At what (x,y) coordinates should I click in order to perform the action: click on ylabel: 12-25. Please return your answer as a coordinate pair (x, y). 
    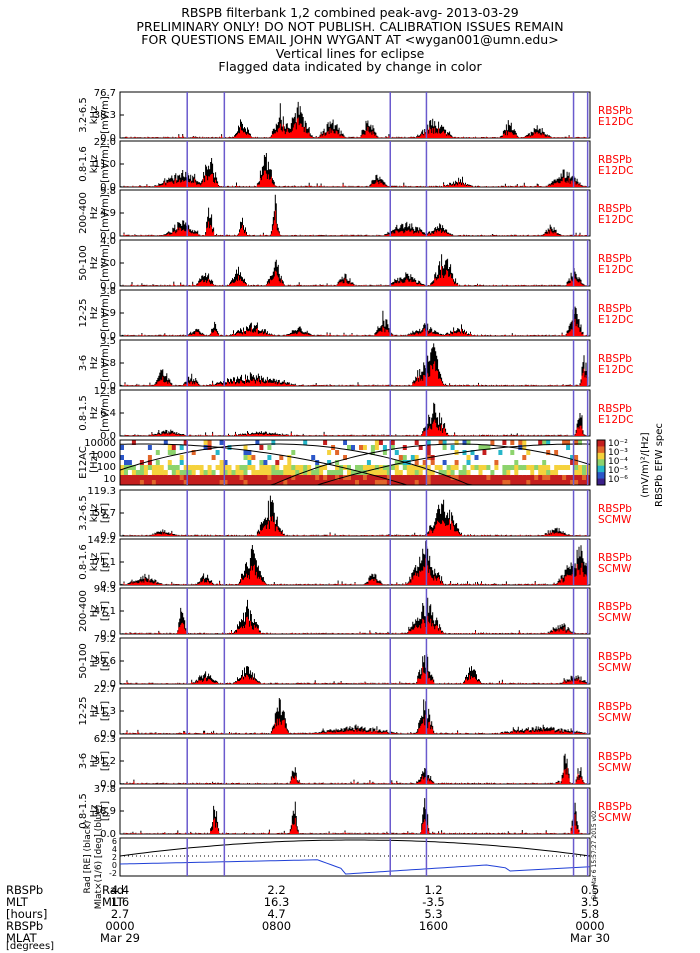
    Looking at the image, I should click on (83, 312).